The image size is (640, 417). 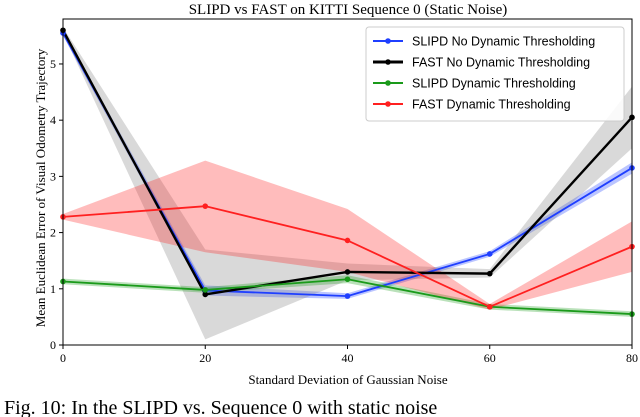 What do you see at coordinates (503, 42) in the screenshot?
I see `legend-label: SLIPD No Dynamic Thresholding` at bounding box center [503, 42].